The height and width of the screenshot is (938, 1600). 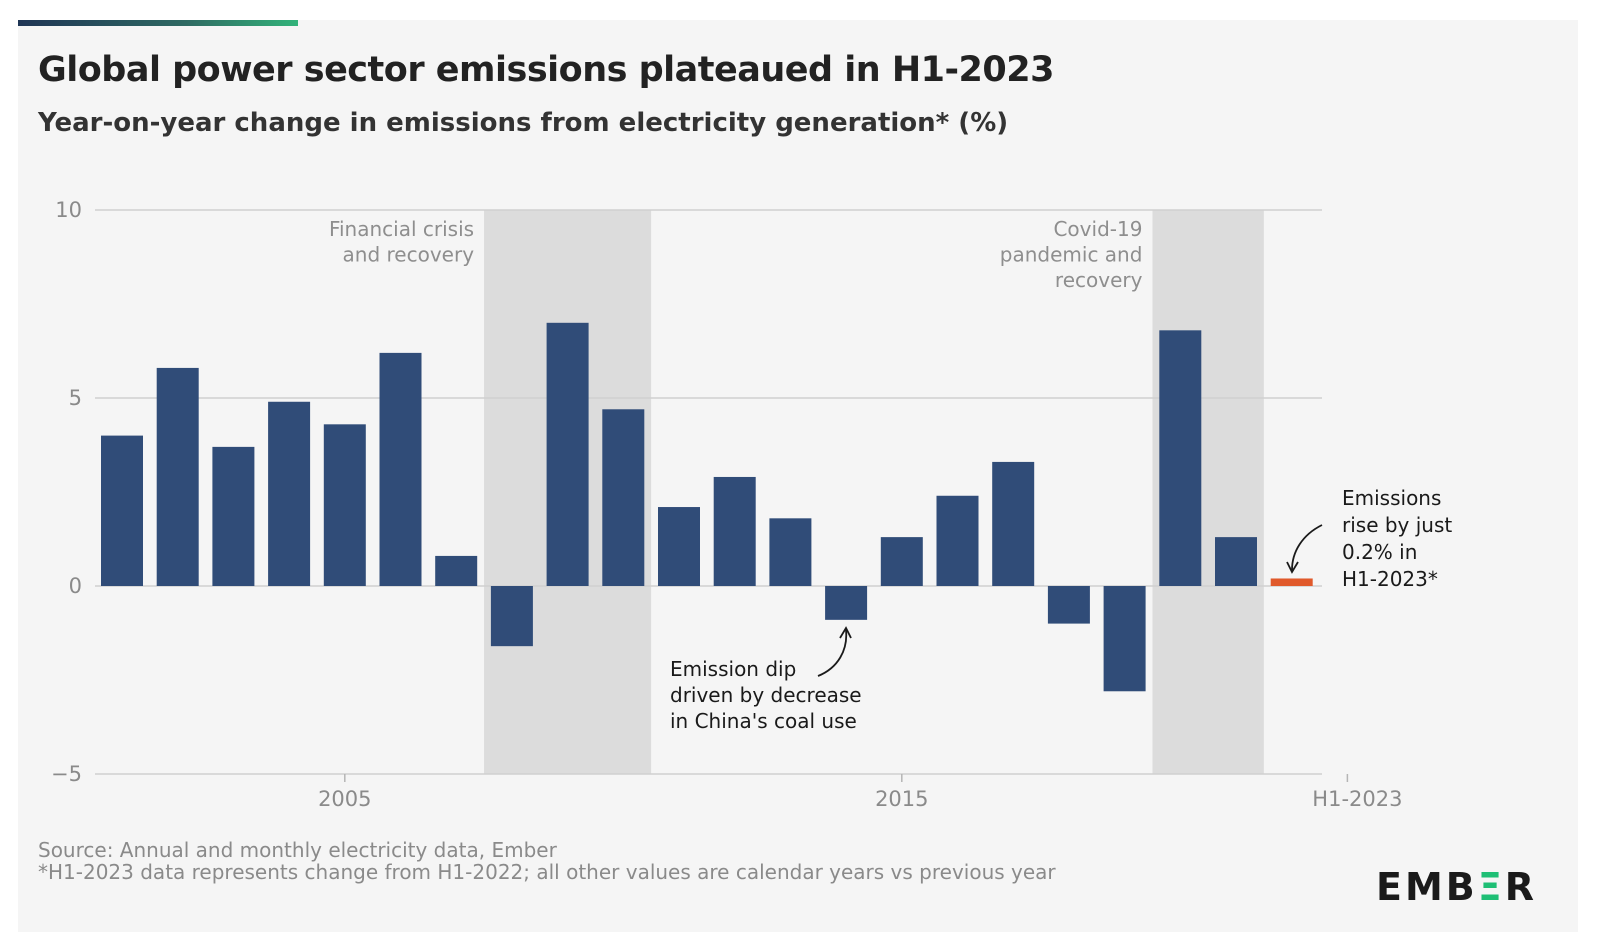 What do you see at coordinates (68, 210) in the screenshot?
I see `y-tick-label: 10` at bounding box center [68, 210].